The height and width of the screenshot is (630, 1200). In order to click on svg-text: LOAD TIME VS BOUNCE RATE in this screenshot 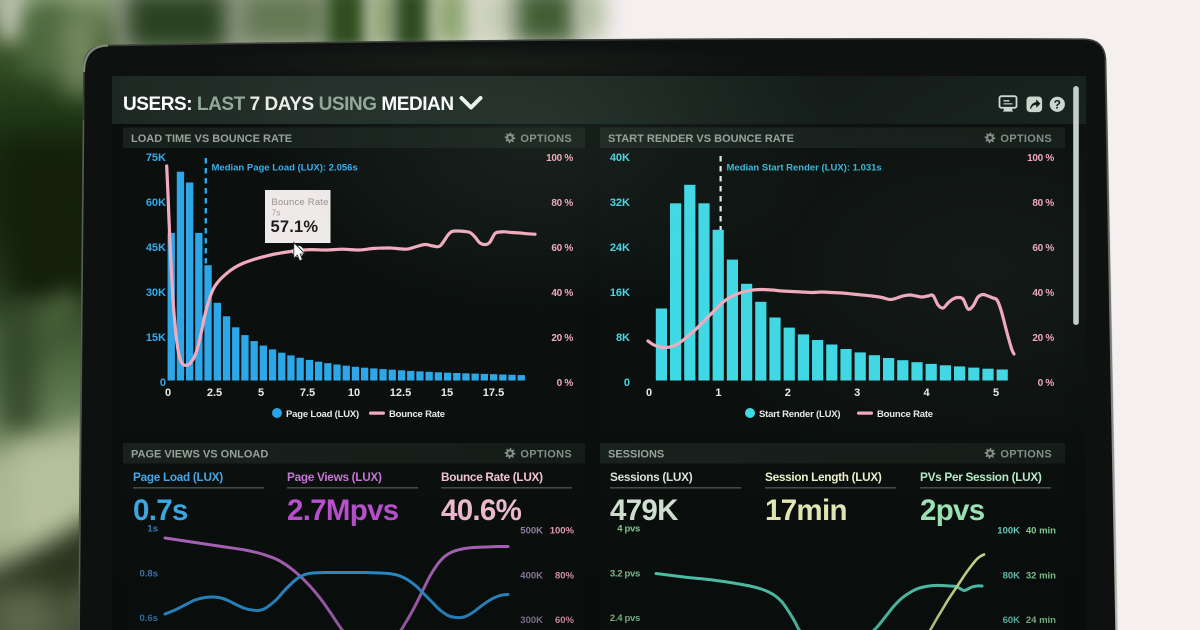, I will do `click(211, 139)`.